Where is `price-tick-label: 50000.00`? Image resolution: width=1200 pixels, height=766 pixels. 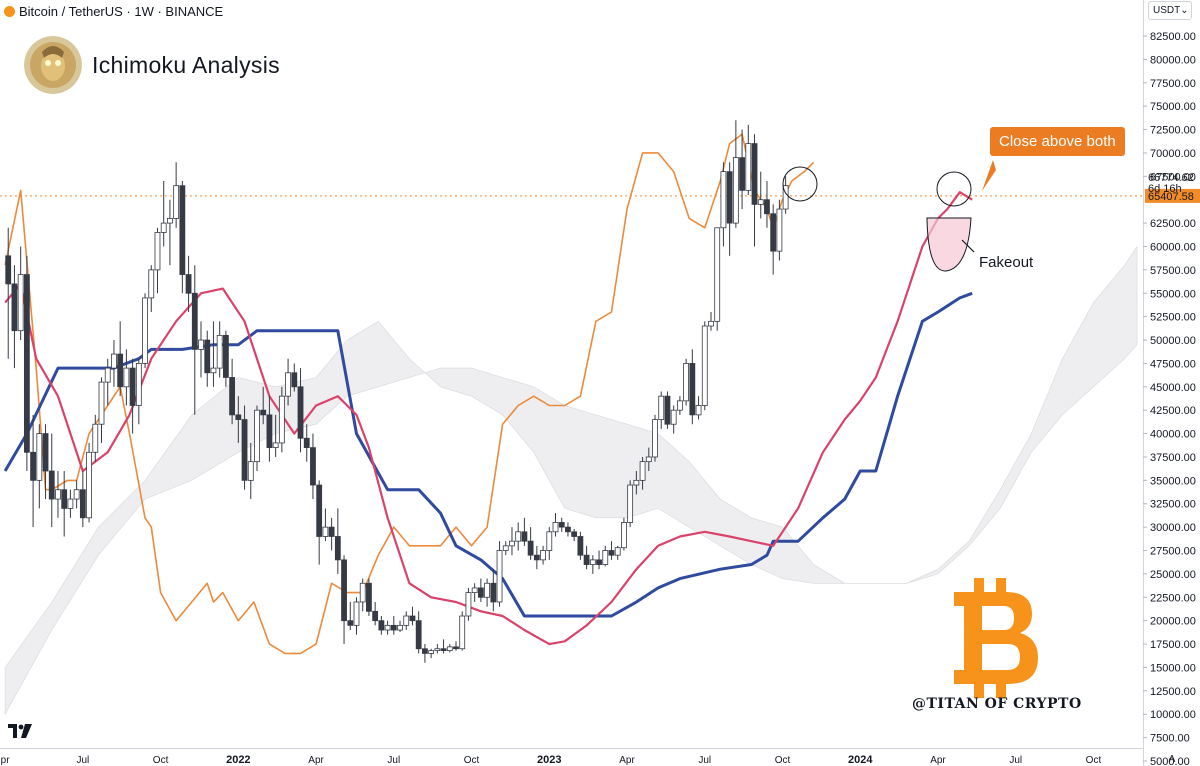
price-tick-label: 50000.00 is located at coordinates (1173, 341).